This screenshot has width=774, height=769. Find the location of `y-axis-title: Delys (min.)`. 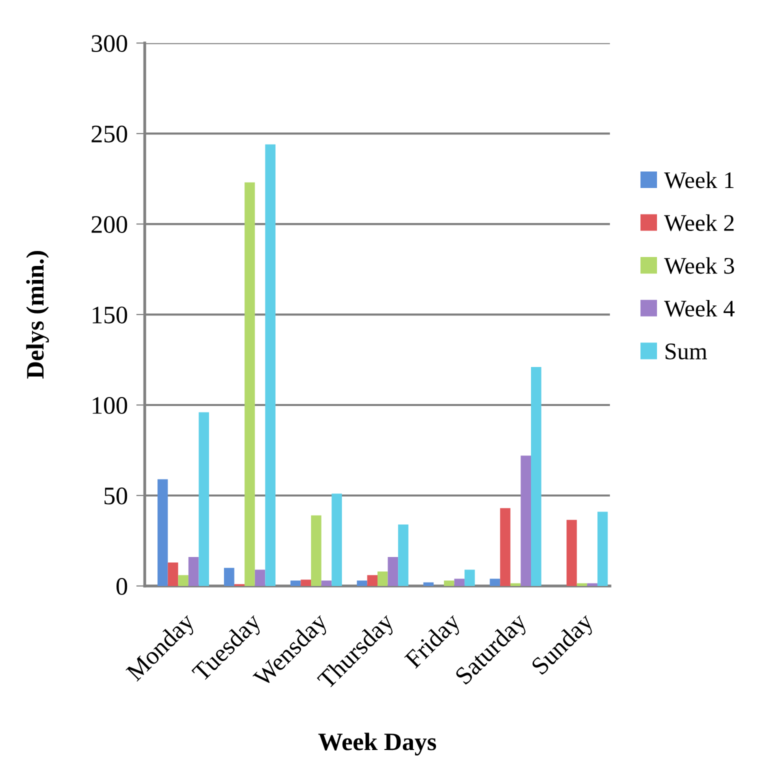

y-axis-title: Delys (min.) is located at coordinates (37, 315).